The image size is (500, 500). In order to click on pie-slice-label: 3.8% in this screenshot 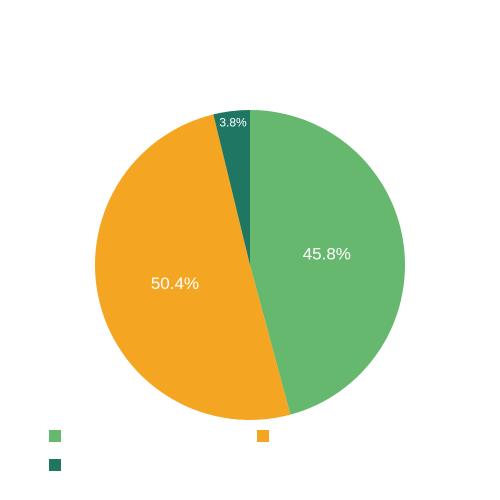, I will do `click(233, 123)`.